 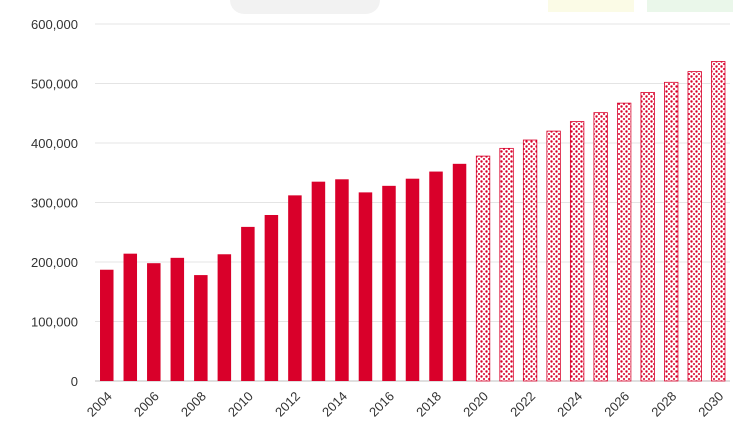 I want to click on bar-2004, so click(x=107, y=325).